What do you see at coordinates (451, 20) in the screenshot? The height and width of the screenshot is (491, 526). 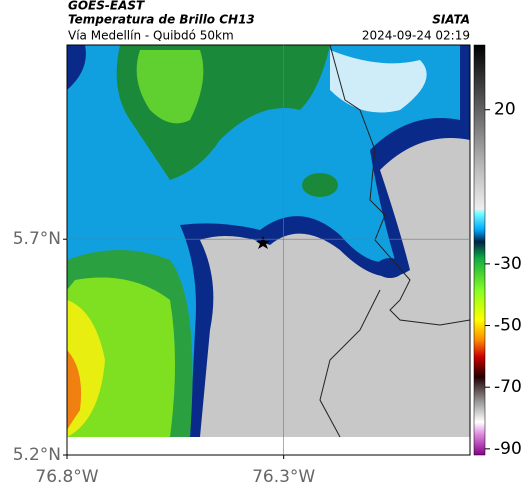 I see `source: SIATA` at bounding box center [451, 20].